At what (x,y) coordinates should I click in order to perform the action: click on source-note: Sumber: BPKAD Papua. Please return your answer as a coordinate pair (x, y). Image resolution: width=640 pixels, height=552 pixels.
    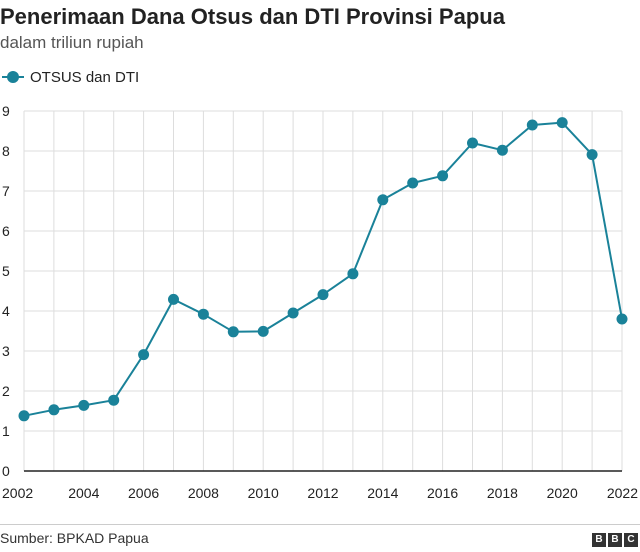
    Looking at the image, I should click on (74, 538).